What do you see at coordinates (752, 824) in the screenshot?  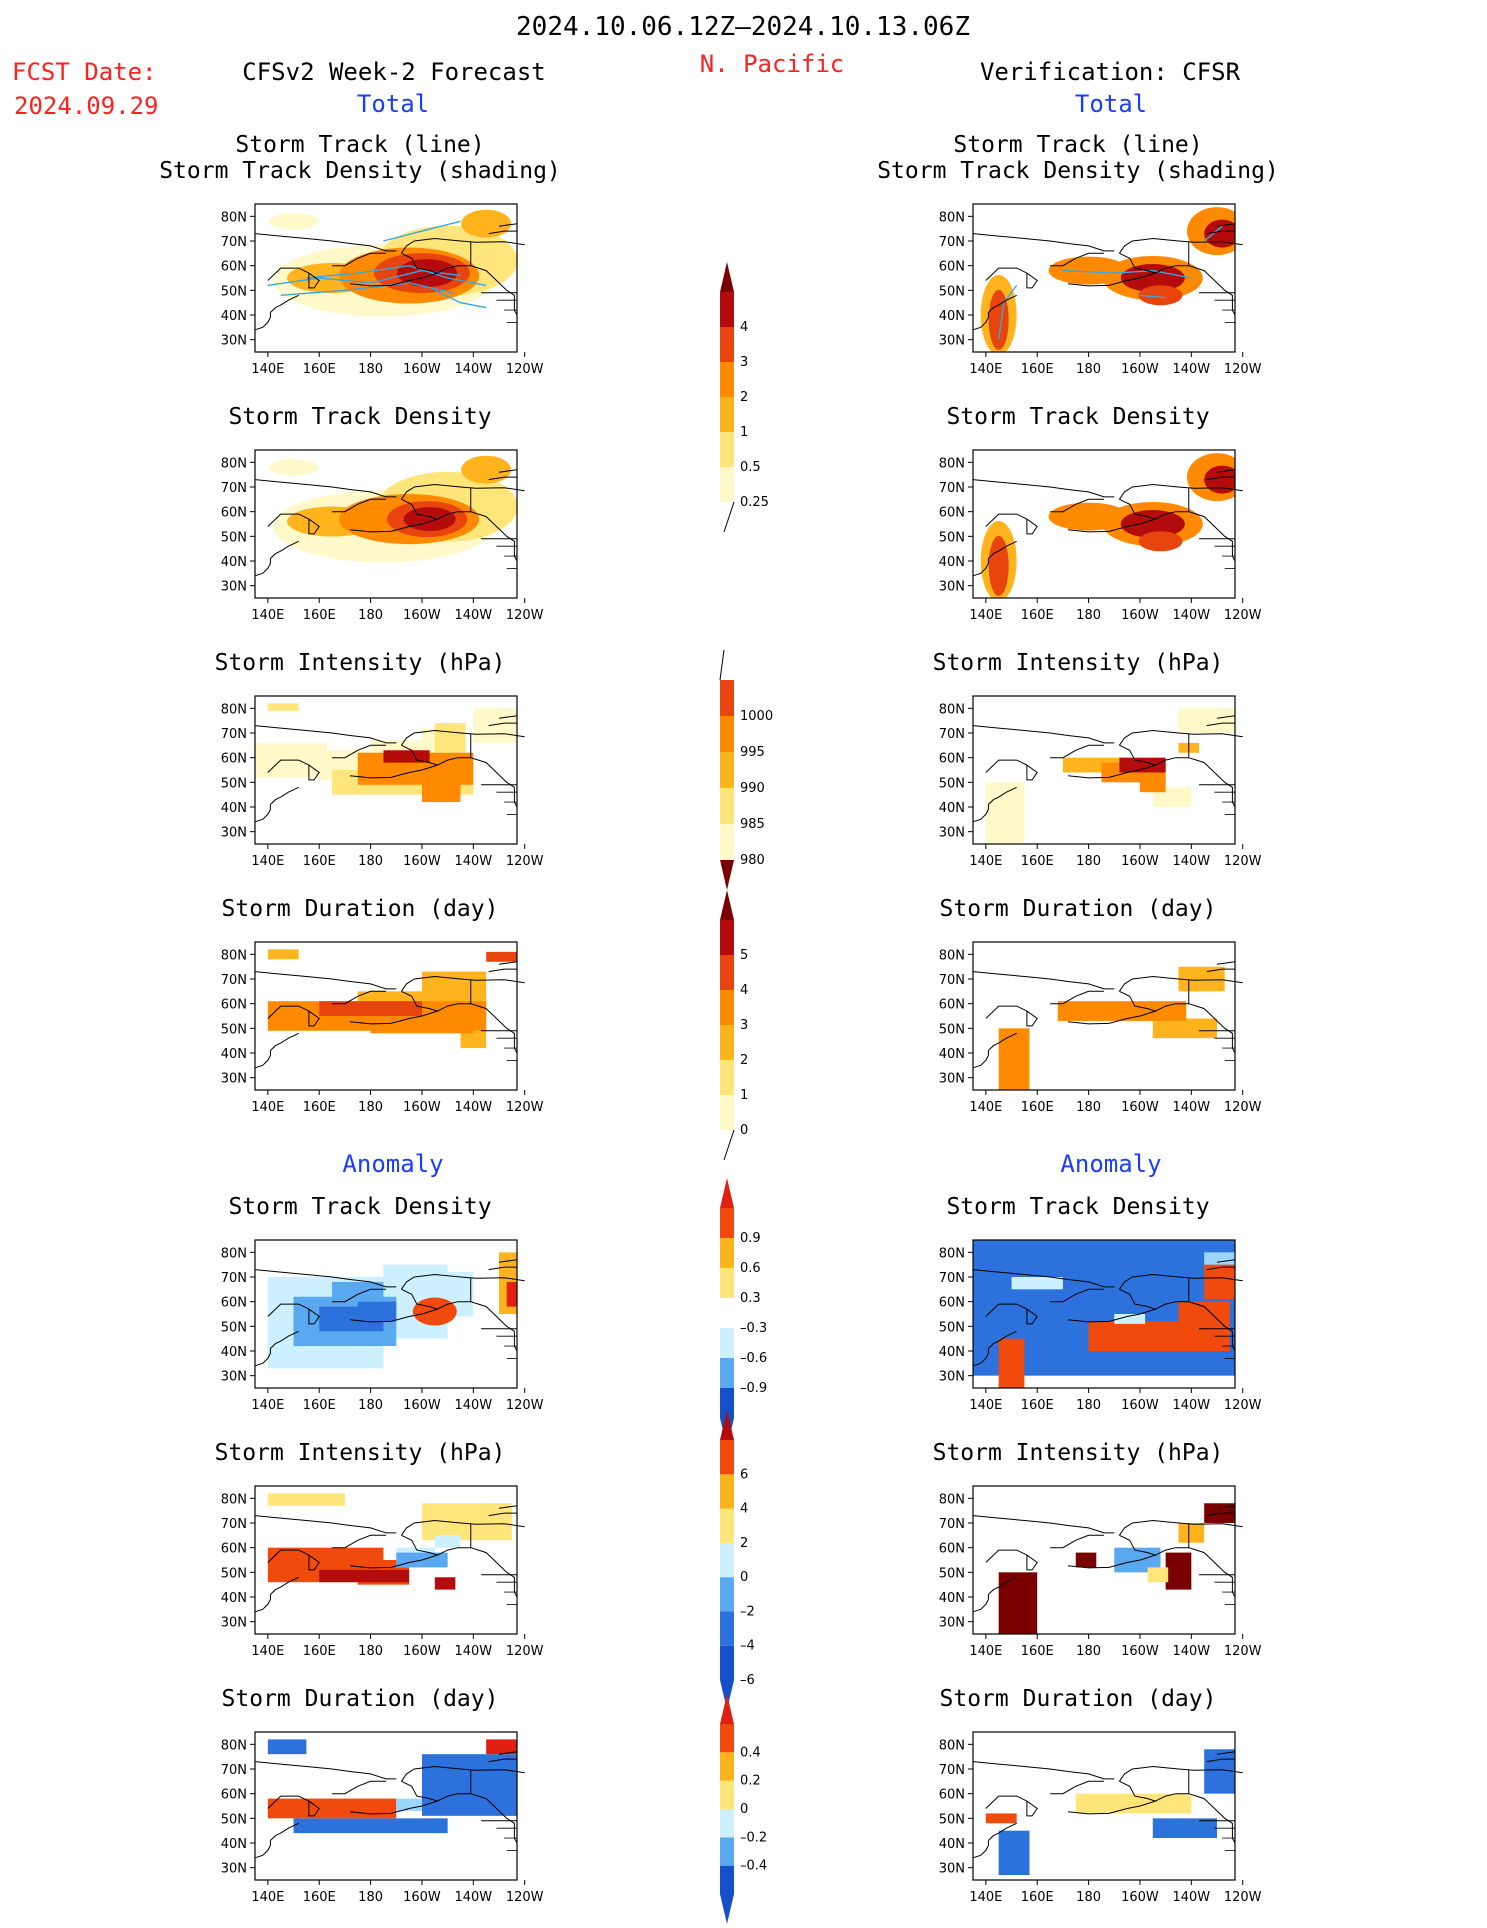 I see `colorbar-label: 985` at bounding box center [752, 824].